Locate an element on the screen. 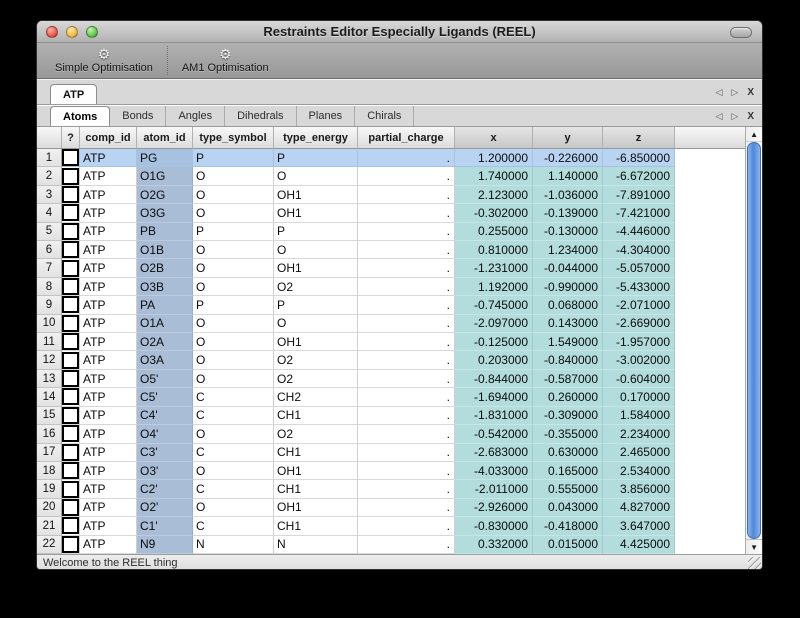  row-number: 10 is located at coordinates (49, 324).